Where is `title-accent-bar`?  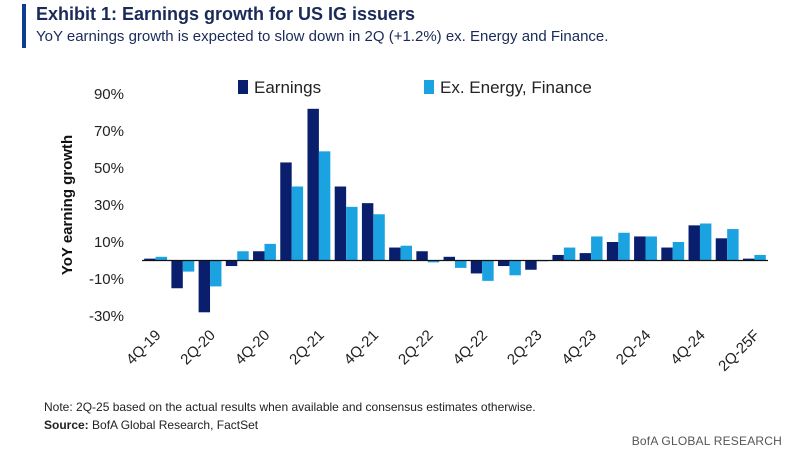 title-accent-bar is located at coordinates (24, 26).